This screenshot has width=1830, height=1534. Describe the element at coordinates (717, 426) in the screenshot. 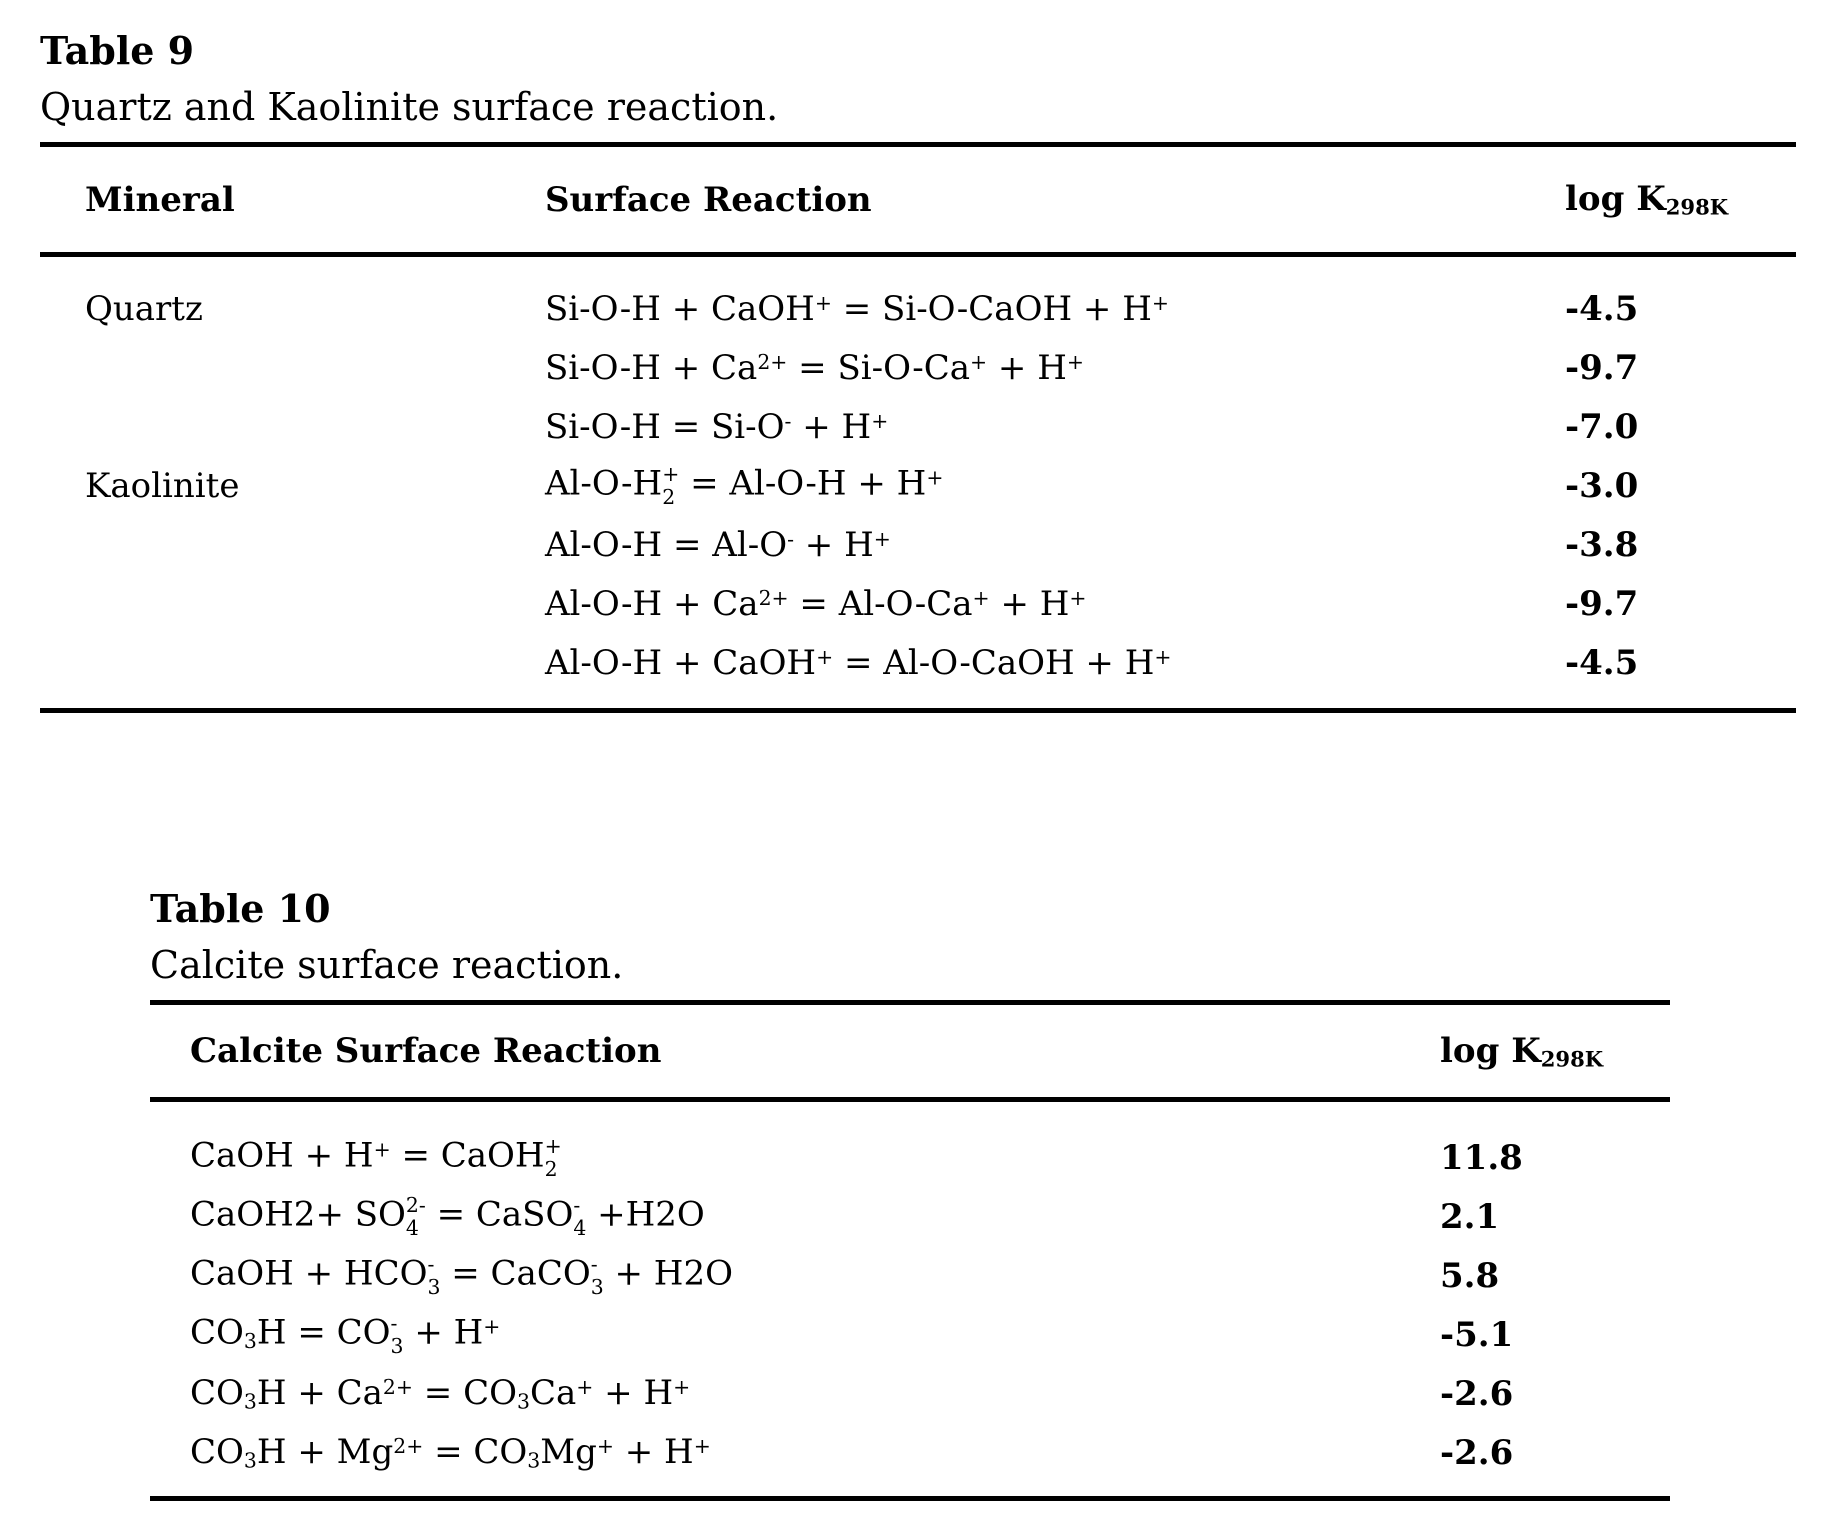

I see `reaction-cell: Si-O-H = Si-O- + H+` at that location.